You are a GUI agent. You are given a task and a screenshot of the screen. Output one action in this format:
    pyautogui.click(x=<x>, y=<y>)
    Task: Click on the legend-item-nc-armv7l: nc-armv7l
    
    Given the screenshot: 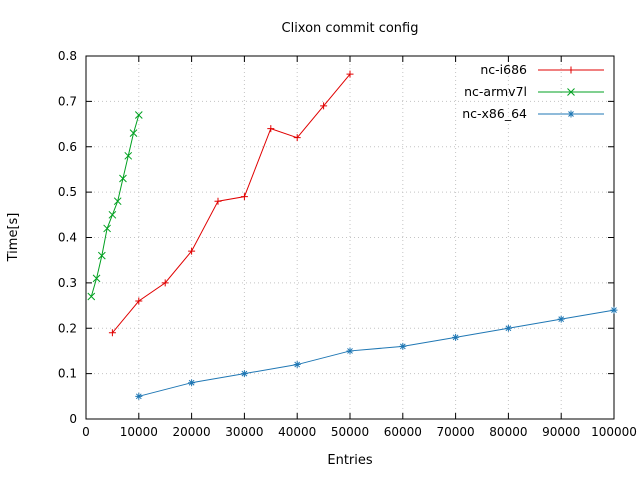 What is the action you would take?
    pyautogui.click(x=534, y=91)
    